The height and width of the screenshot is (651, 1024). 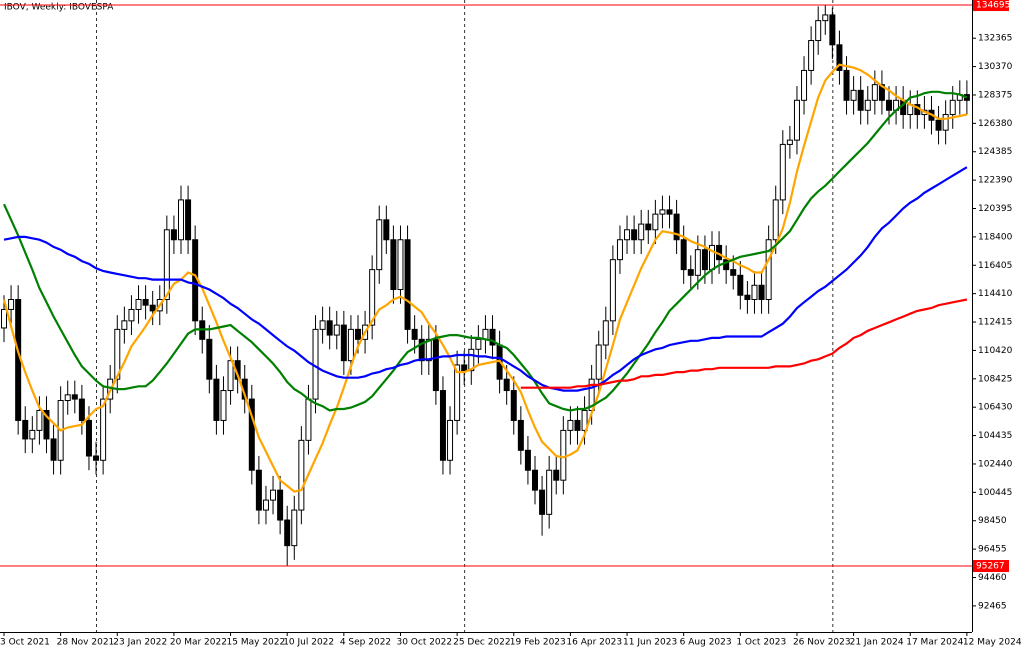 What do you see at coordinates (995, 39) in the screenshot?
I see `y-tick-label: 132365` at bounding box center [995, 39].